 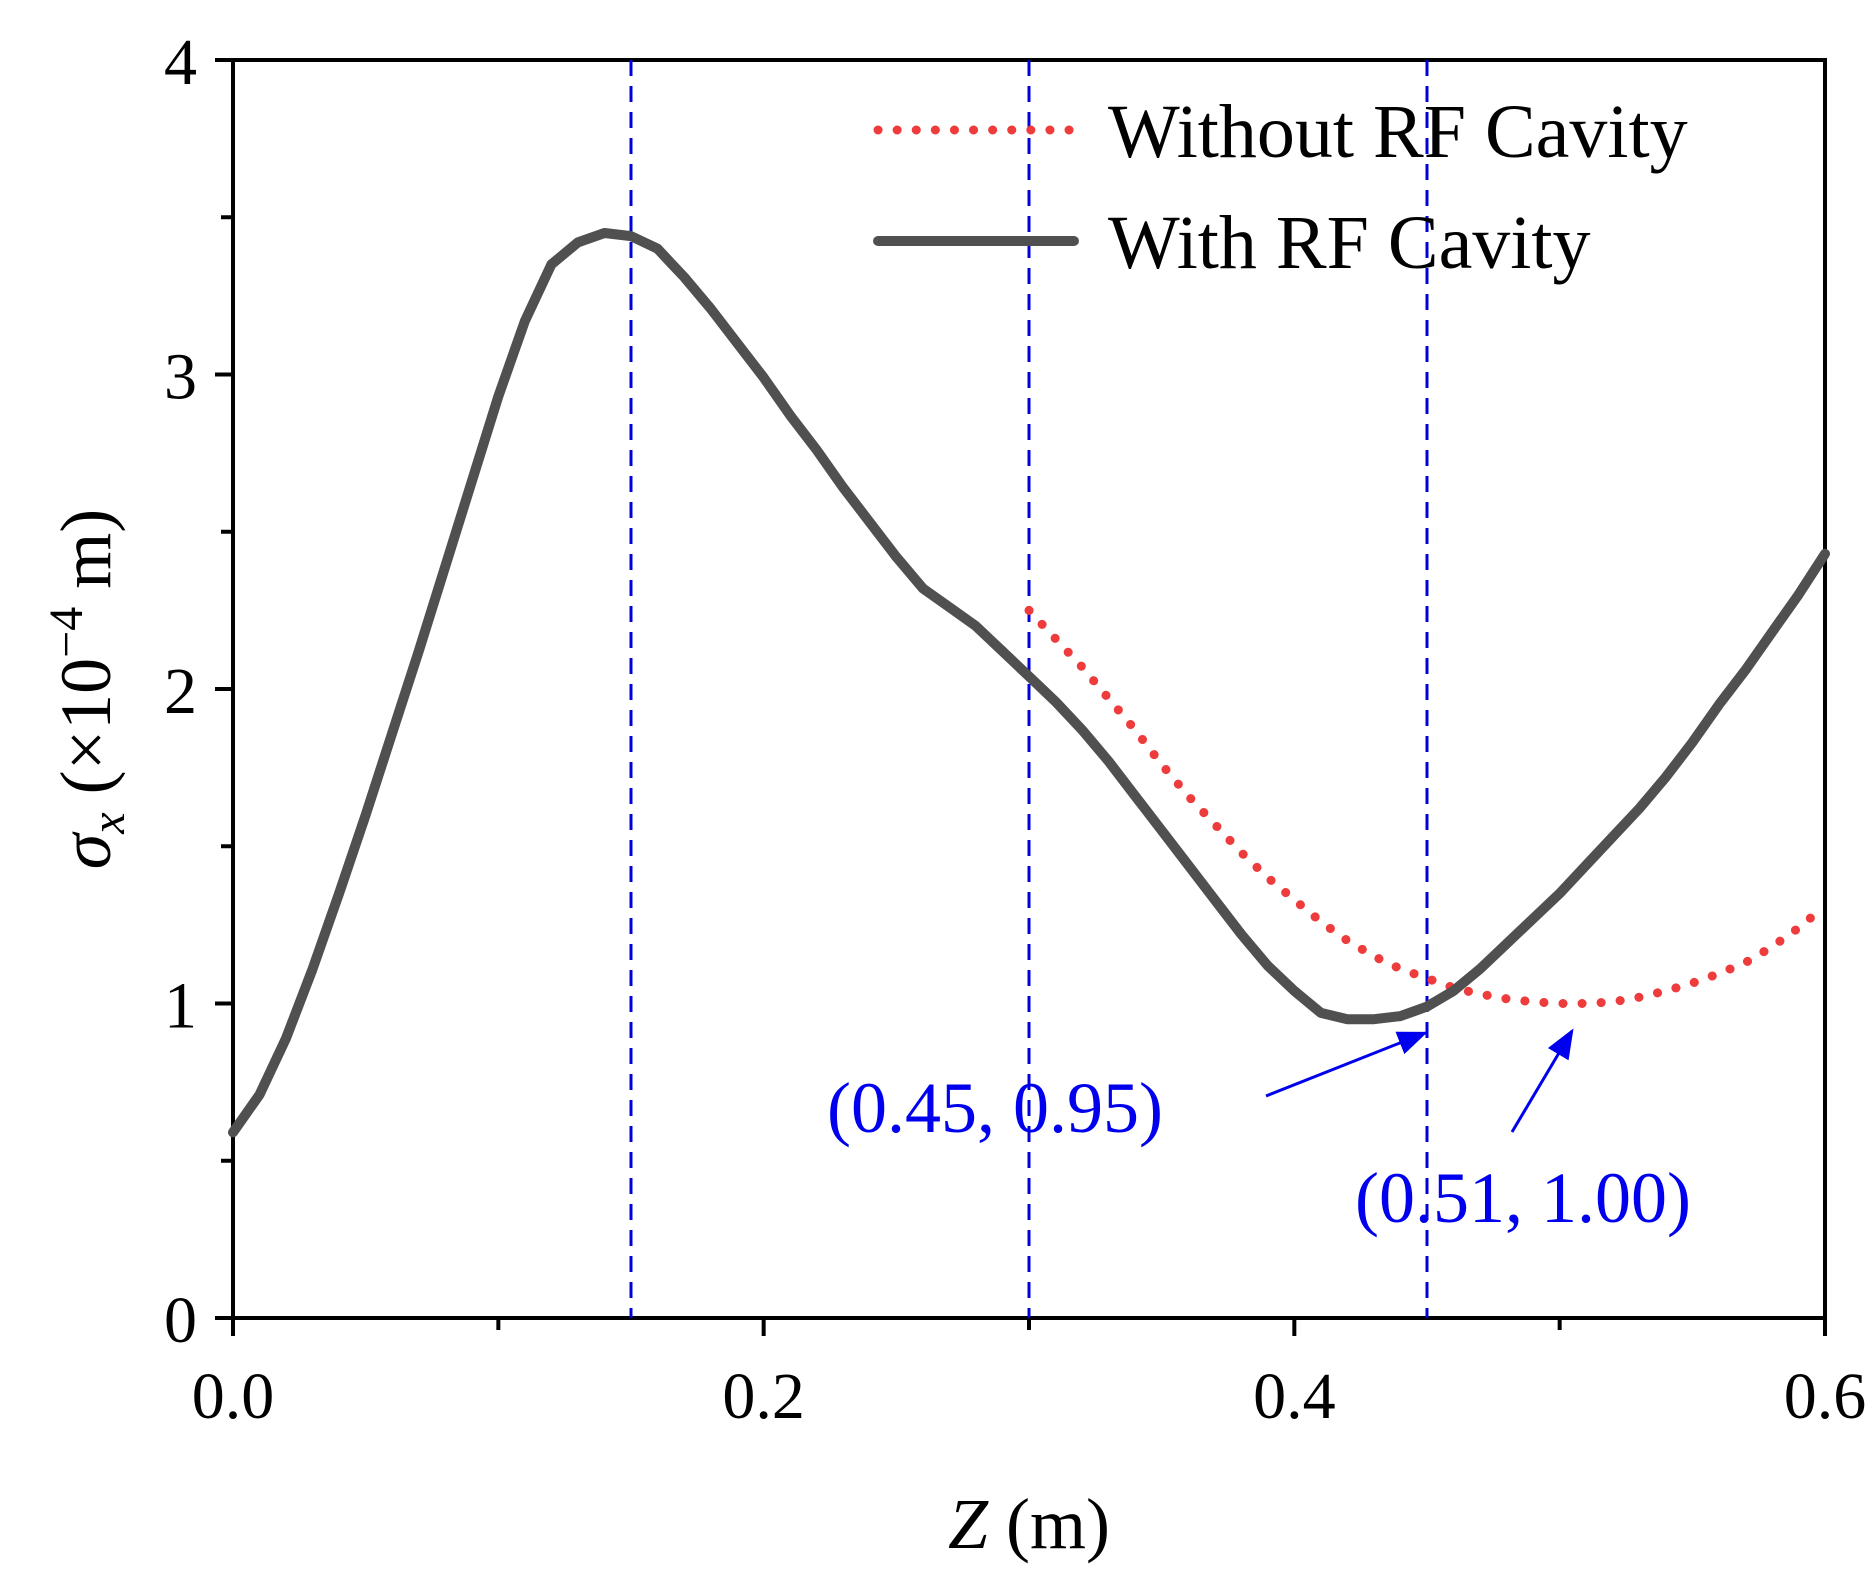 What do you see at coordinates (1825, 1396) in the screenshot?
I see `x-tick-label: 0.6` at bounding box center [1825, 1396].